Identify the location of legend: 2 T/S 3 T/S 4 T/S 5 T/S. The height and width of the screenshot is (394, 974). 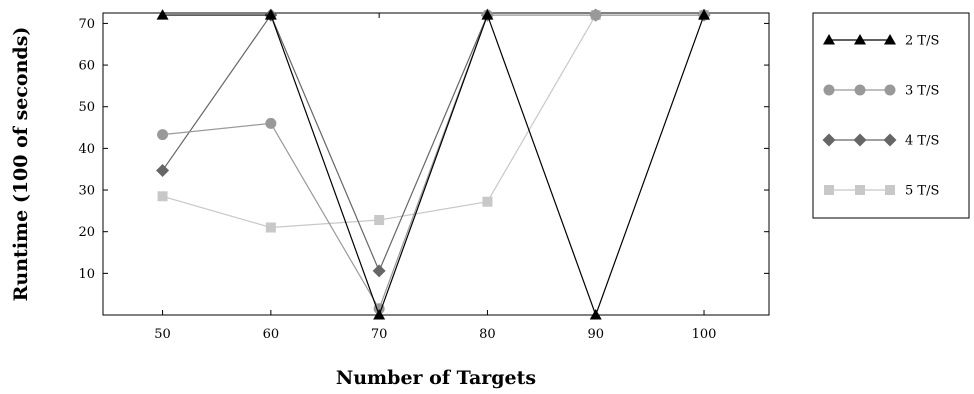
(891, 115).